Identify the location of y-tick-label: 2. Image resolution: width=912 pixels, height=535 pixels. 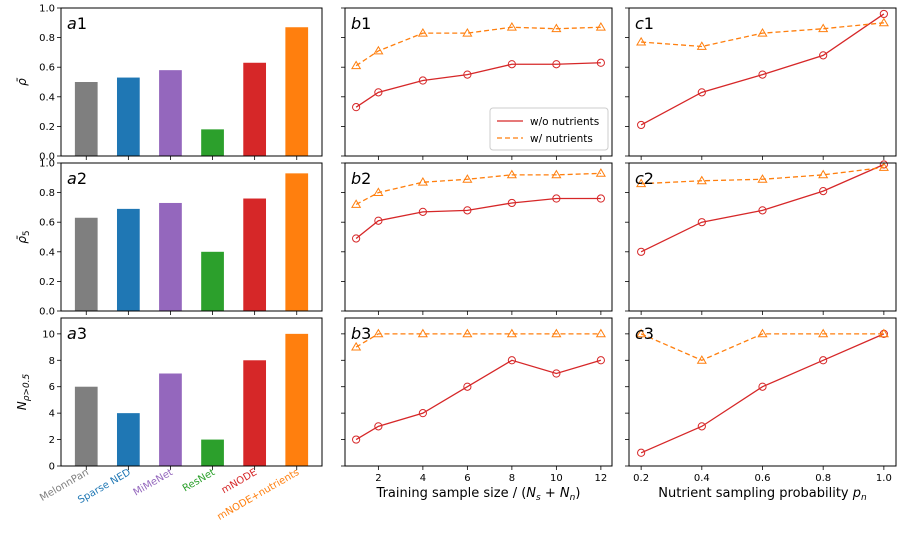
(52, 440).